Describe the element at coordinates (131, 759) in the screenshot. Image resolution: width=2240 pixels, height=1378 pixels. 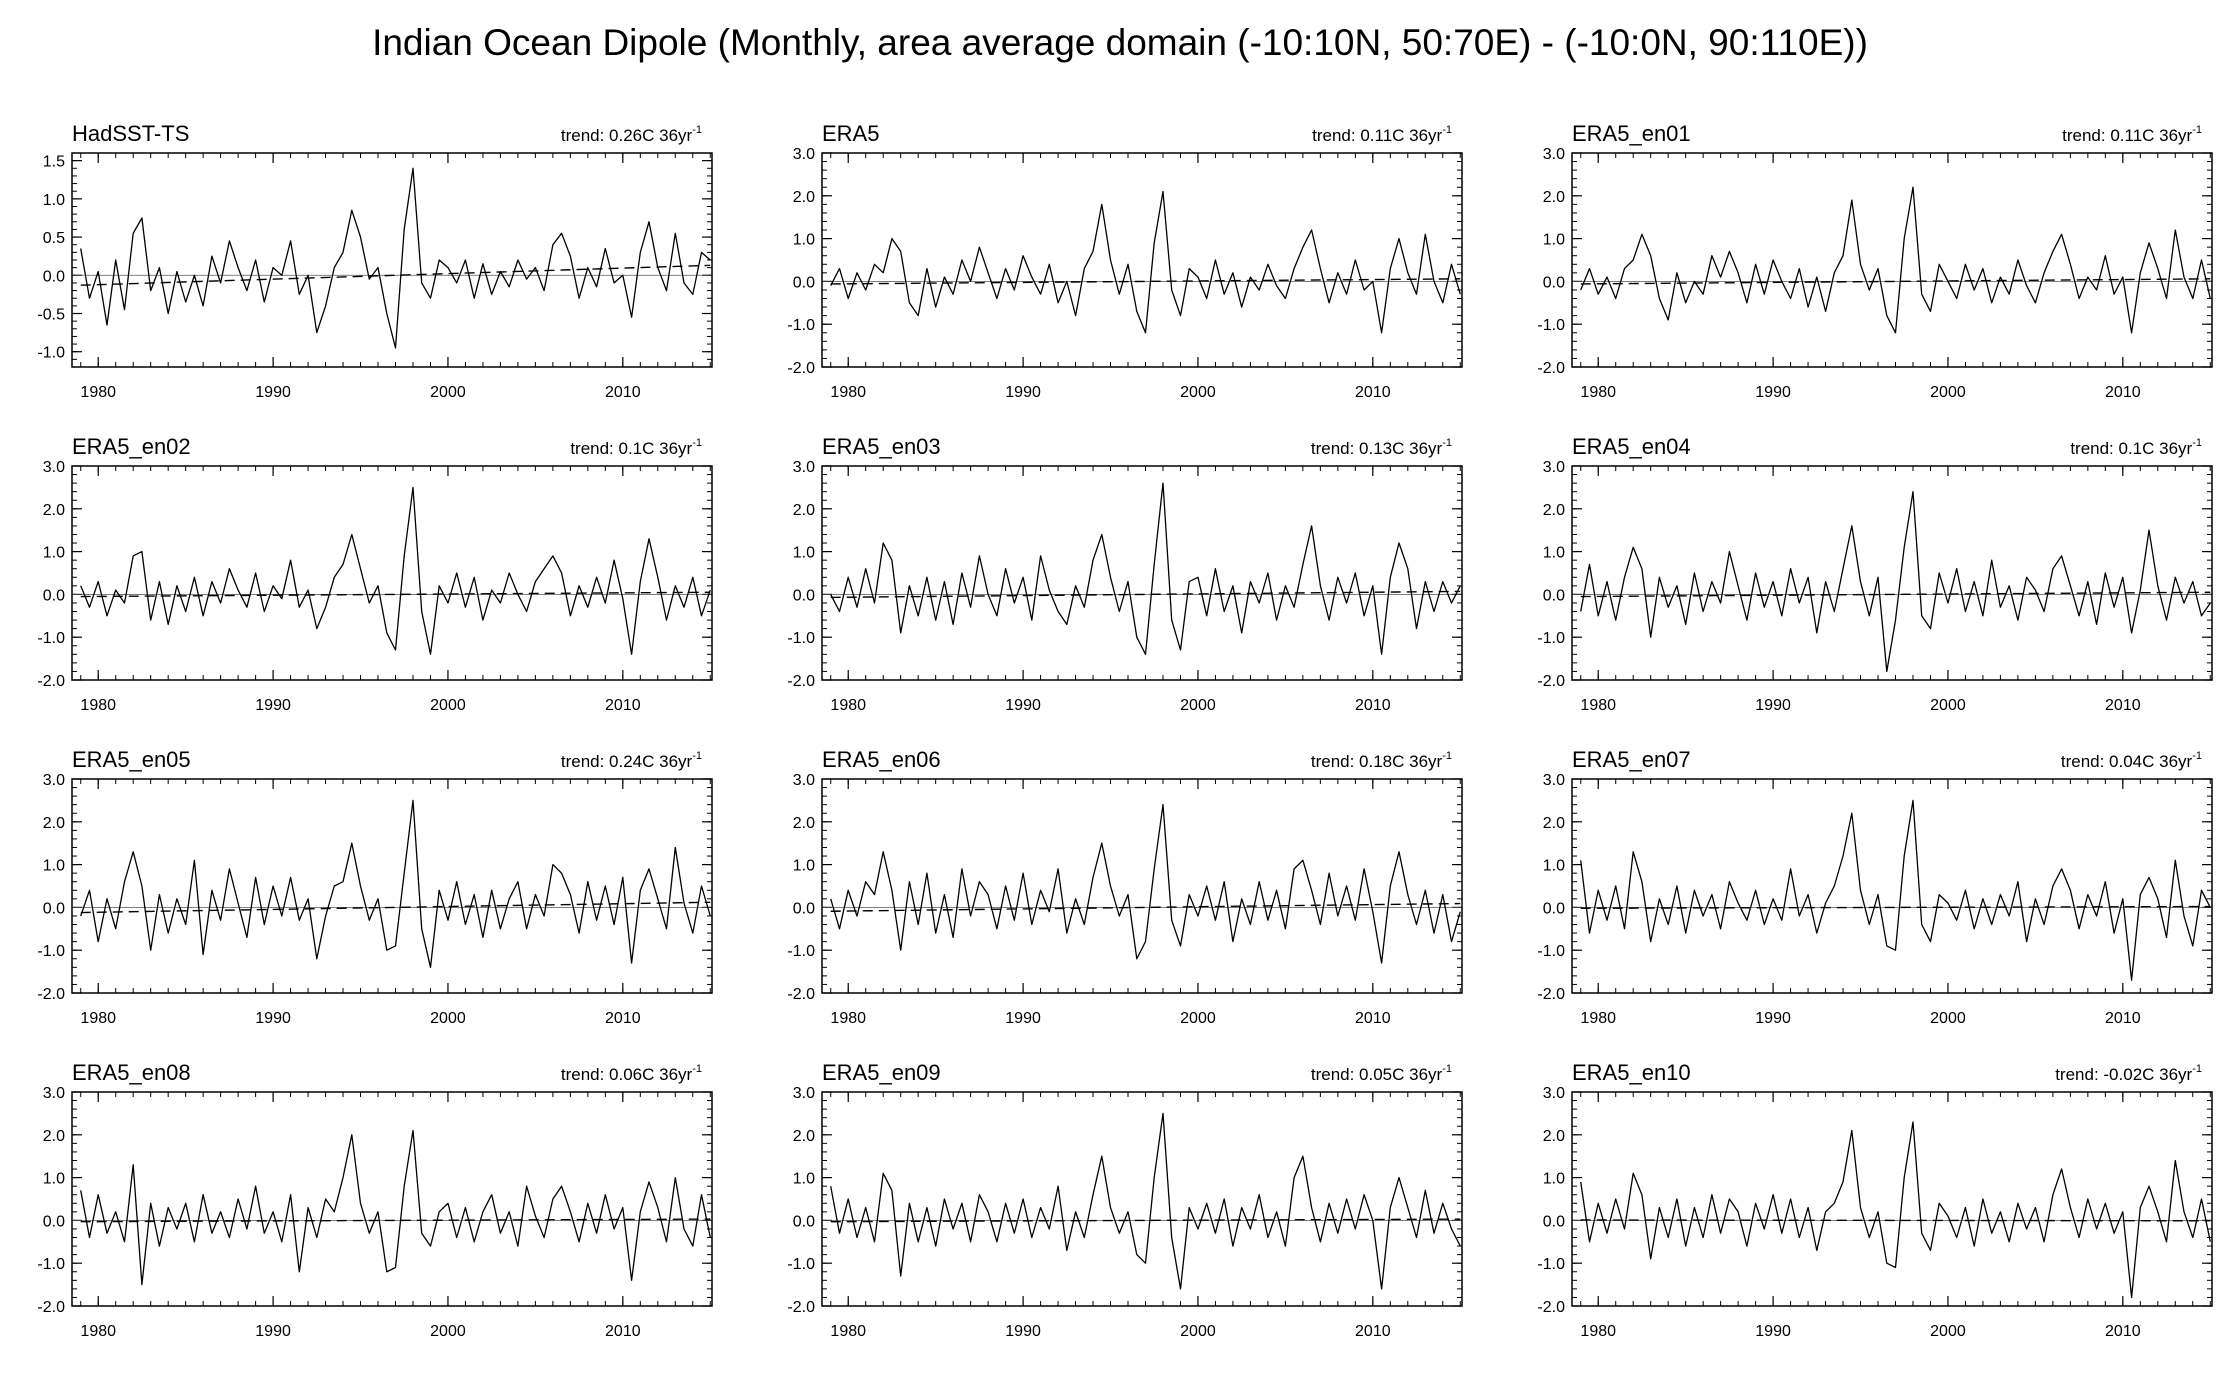
I see `panel-title: ERA5_en05` at that location.